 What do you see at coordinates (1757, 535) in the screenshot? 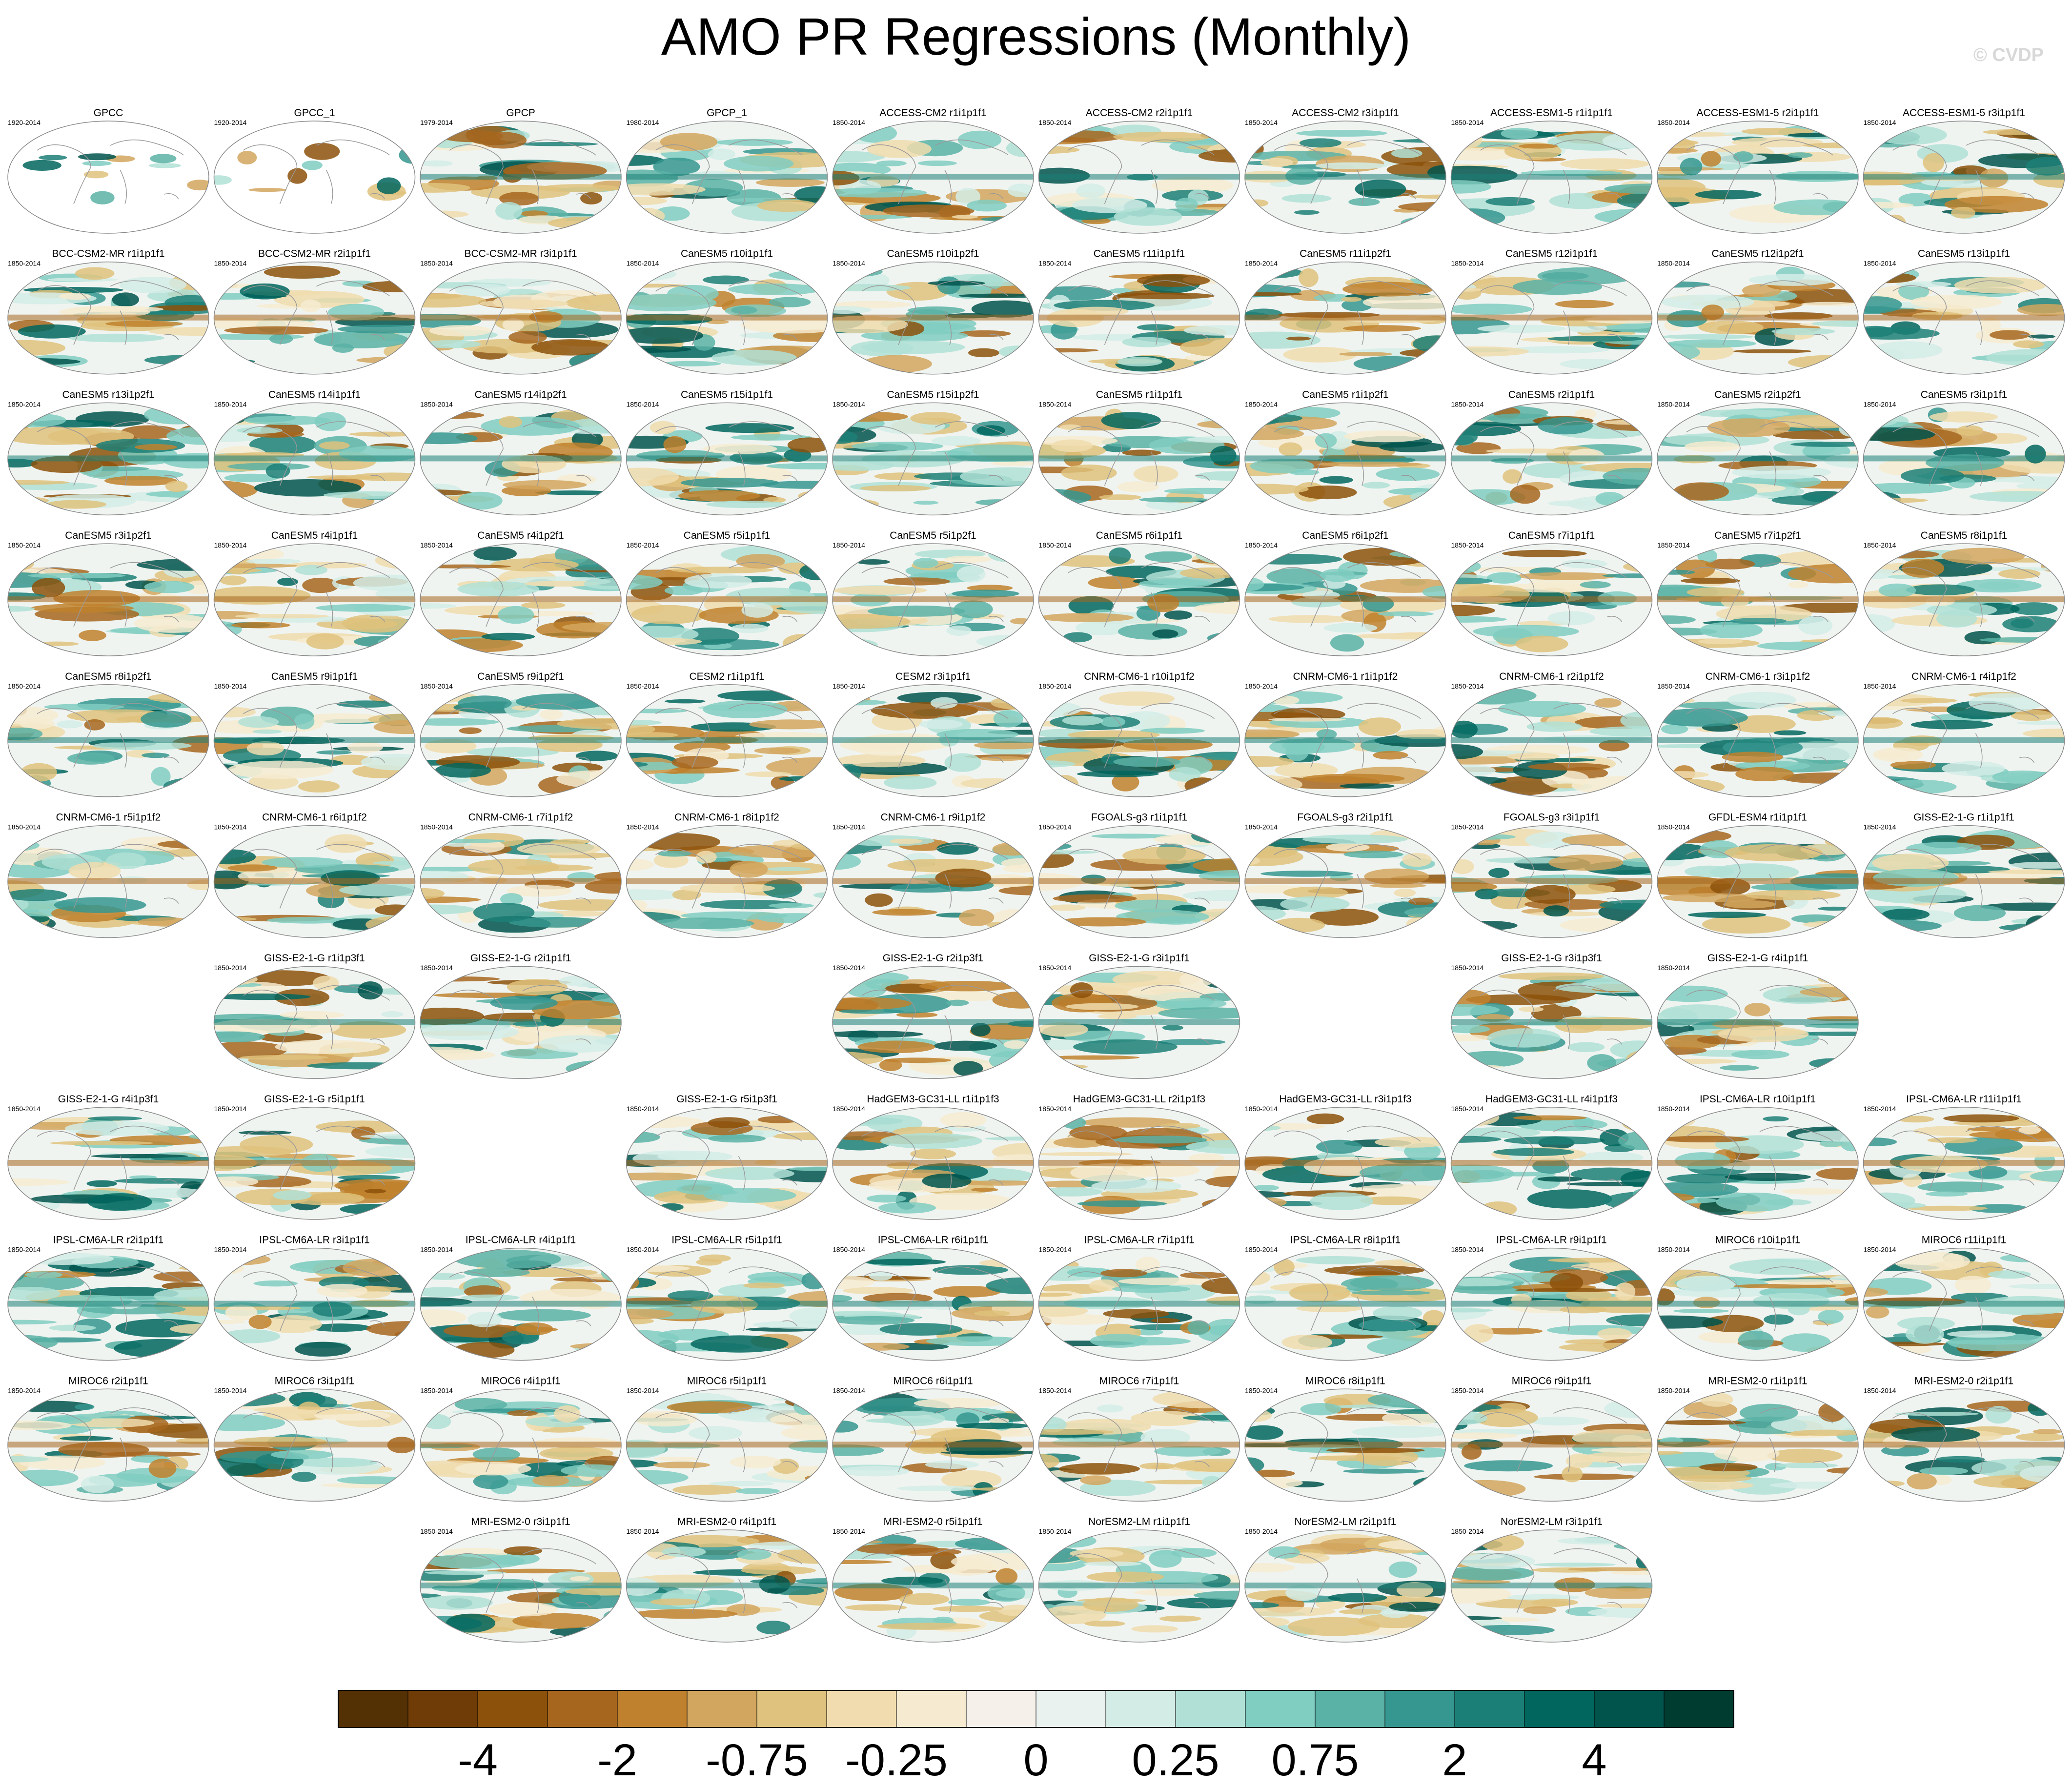
I see `panel-title: CanESM5 r7i1p2f1` at bounding box center [1757, 535].